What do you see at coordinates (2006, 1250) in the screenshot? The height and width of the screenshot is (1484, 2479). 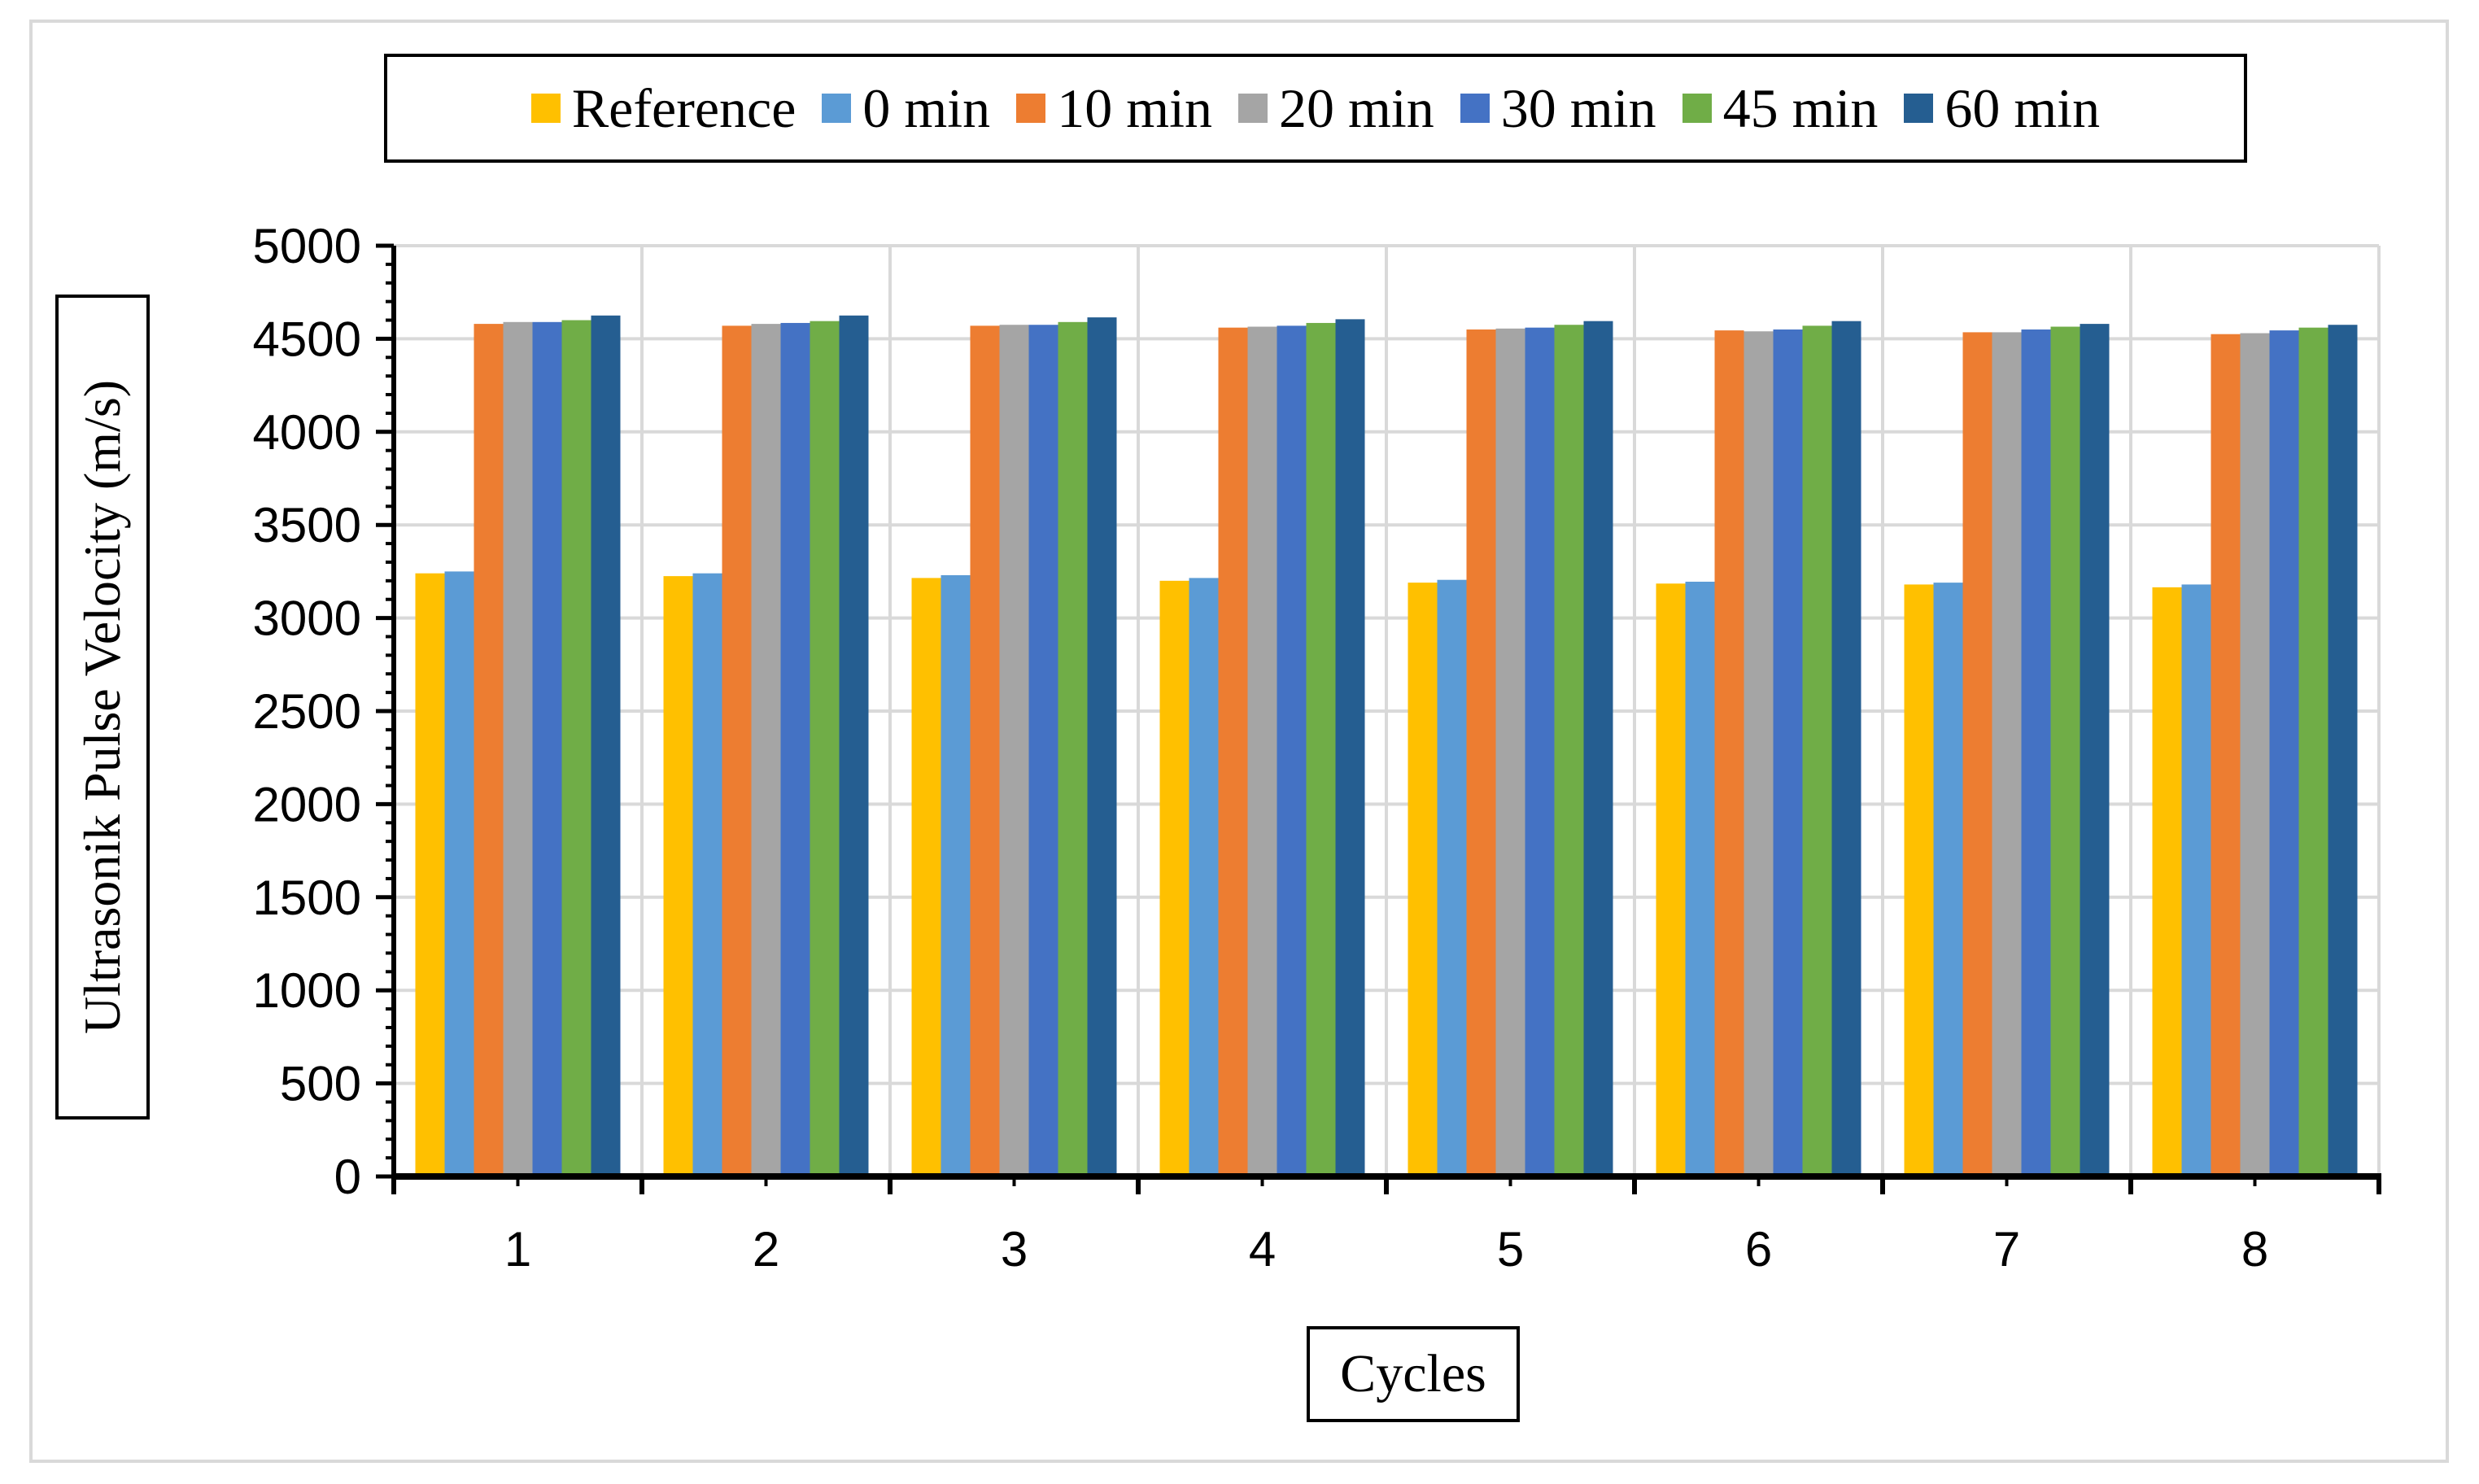 I see `x-tick-label: 7` at bounding box center [2006, 1250].